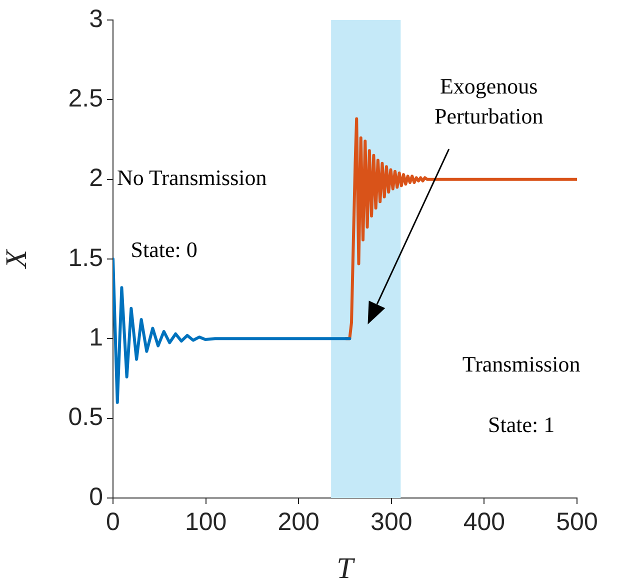 Image resolution: width=618 pixels, height=588 pixels. What do you see at coordinates (391, 522) in the screenshot?
I see `x-tick-label: 300` at bounding box center [391, 522].